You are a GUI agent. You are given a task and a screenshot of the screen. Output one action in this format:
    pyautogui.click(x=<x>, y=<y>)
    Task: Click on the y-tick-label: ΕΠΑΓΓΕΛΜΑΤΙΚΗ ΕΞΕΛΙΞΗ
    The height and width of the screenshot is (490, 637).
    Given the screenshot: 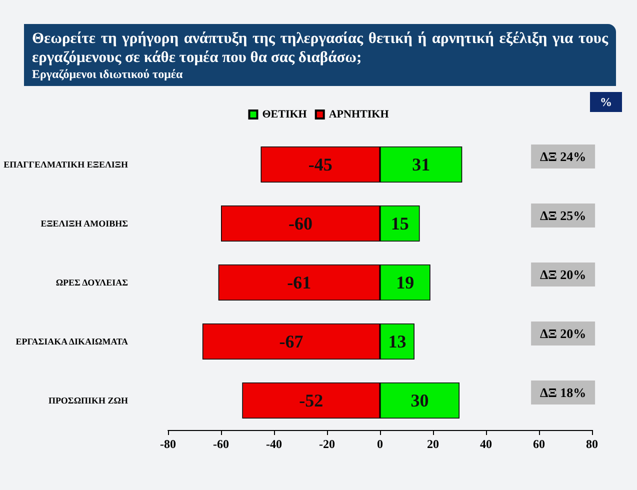 What is the action you would take?
    pyautogui.click(x=66, y=165)
    